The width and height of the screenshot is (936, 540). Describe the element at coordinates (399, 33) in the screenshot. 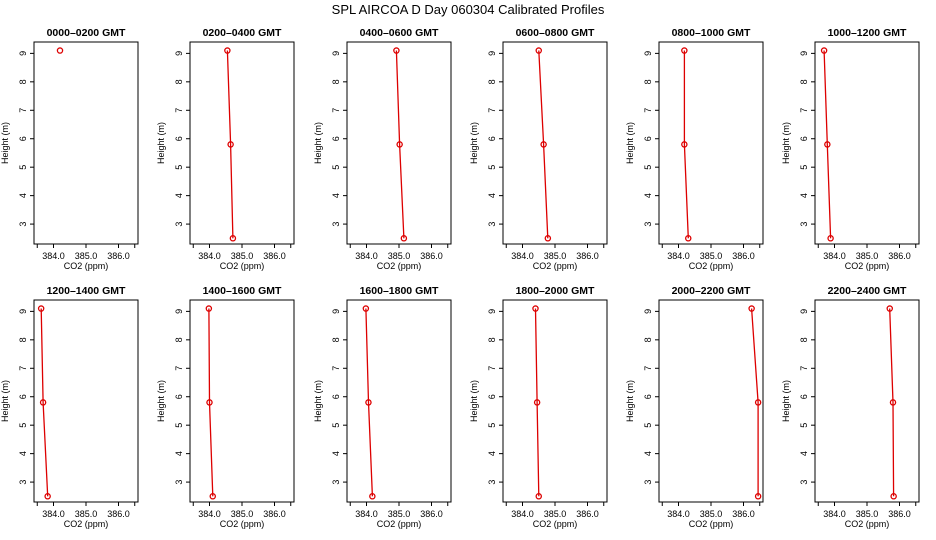

I see `panel-title: 0400–0600 GMT` at that location.